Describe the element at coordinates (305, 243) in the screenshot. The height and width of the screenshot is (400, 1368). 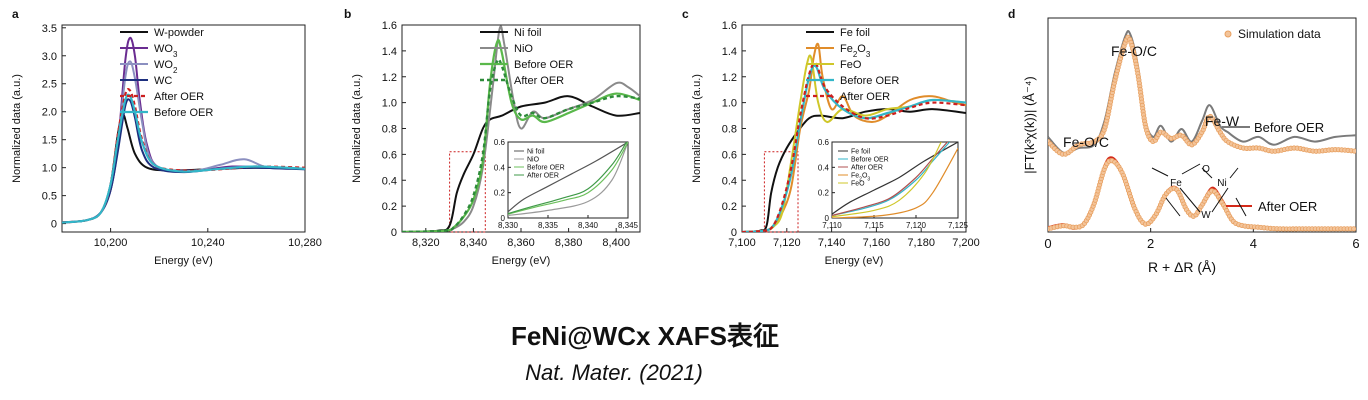
I see `x-tick-label: 10,280` at that location.